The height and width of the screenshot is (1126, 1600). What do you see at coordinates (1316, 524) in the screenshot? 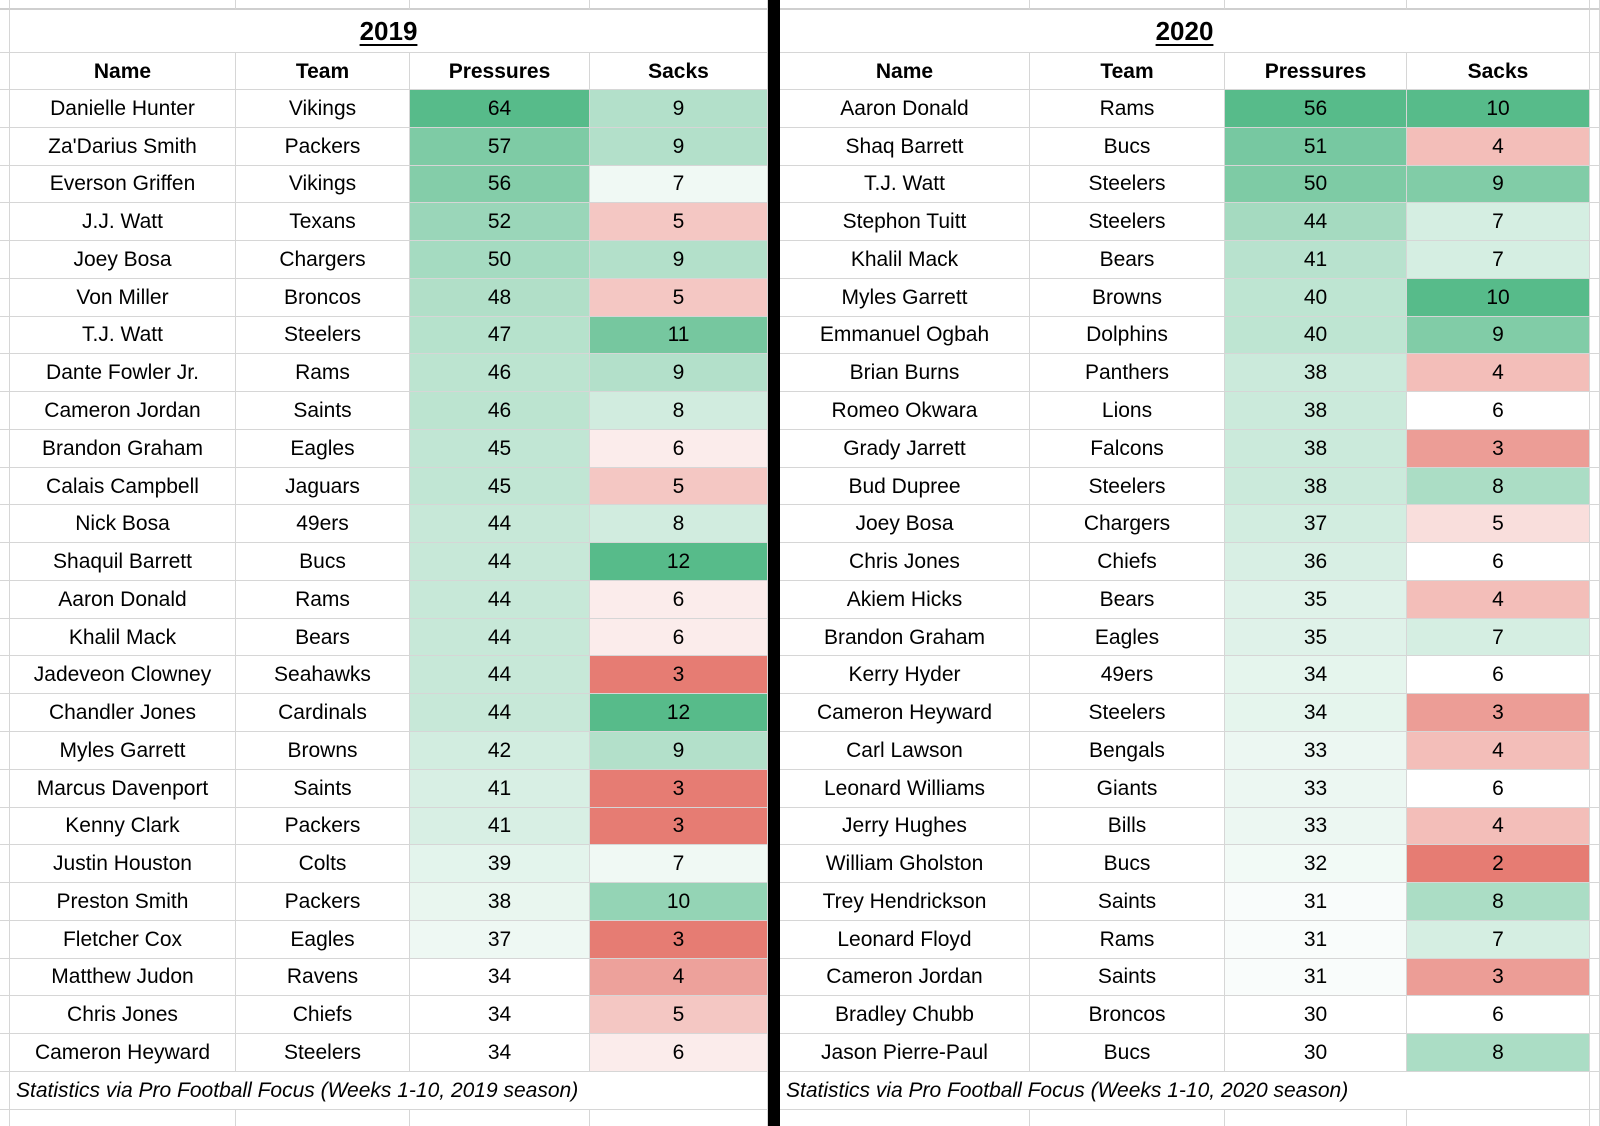
I see `pressures-cell: 37` at bounding box center [1316, 524].